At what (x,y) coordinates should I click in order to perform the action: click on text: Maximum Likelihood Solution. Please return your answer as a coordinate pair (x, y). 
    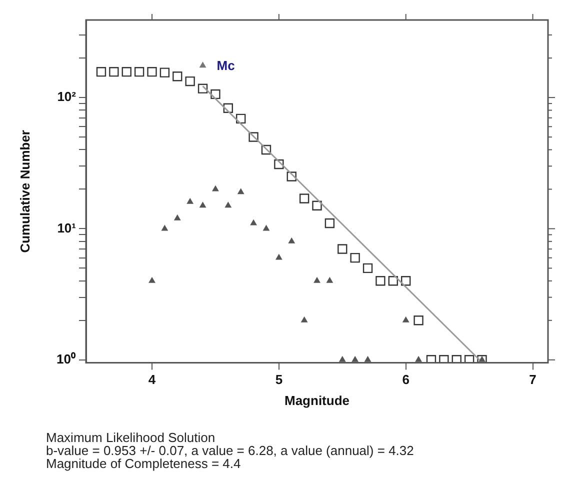
    Looking at the image, I should click on (131, 437).